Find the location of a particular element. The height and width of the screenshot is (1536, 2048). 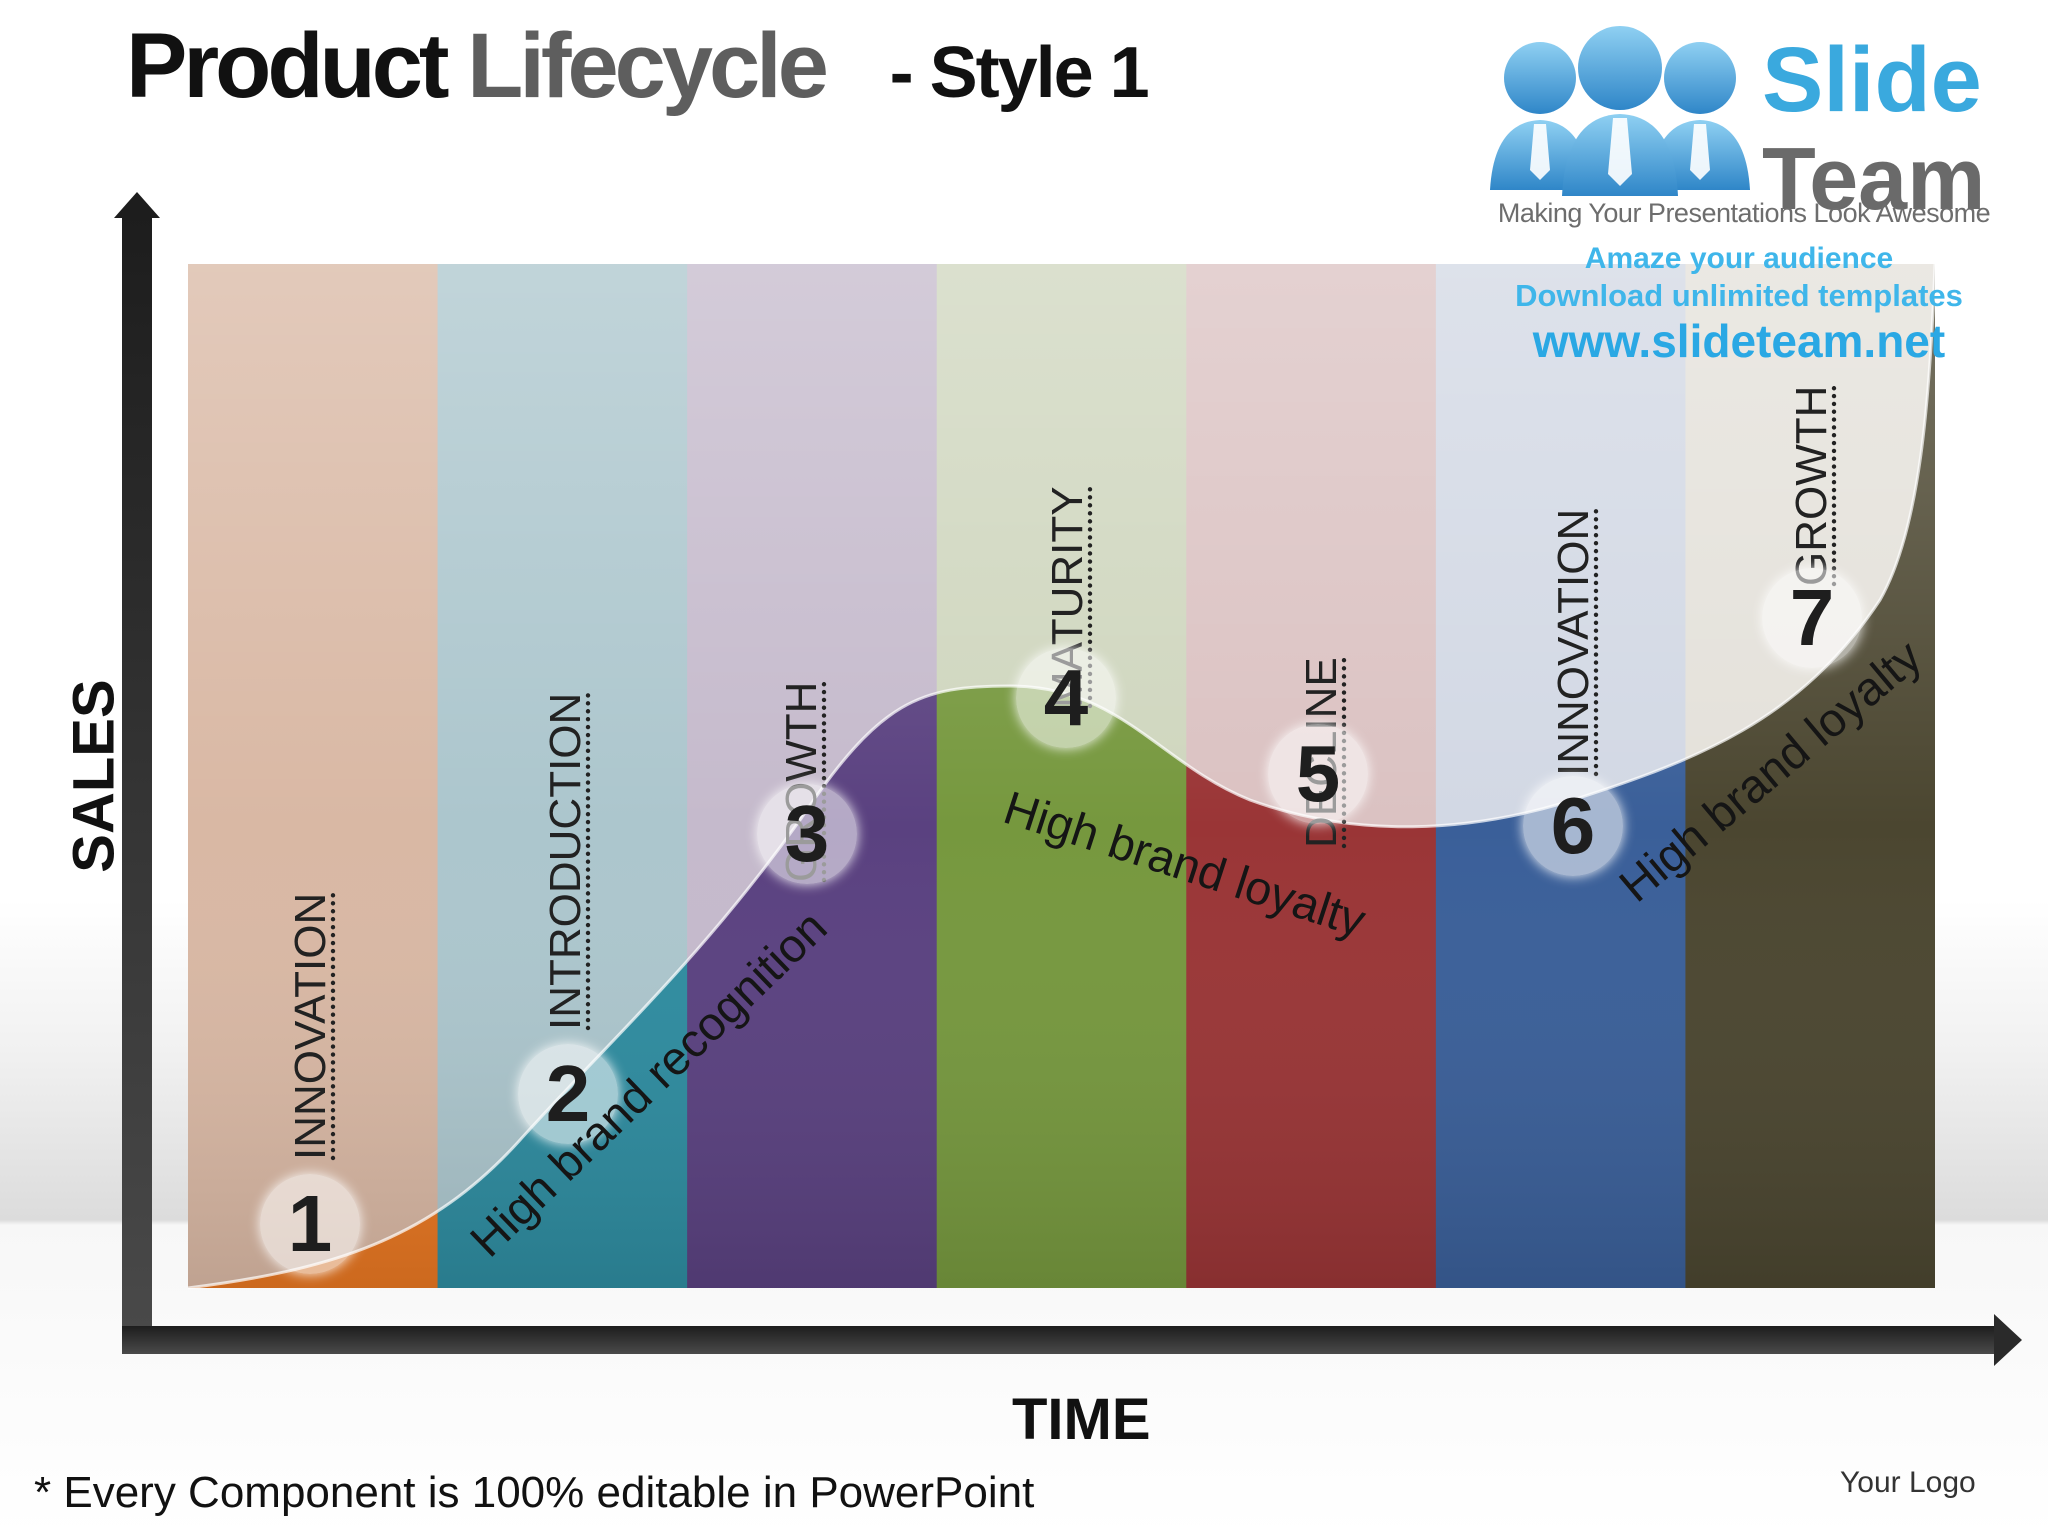

title-part-lifecycle: Lifecycle is located at coordinates (648, 66).